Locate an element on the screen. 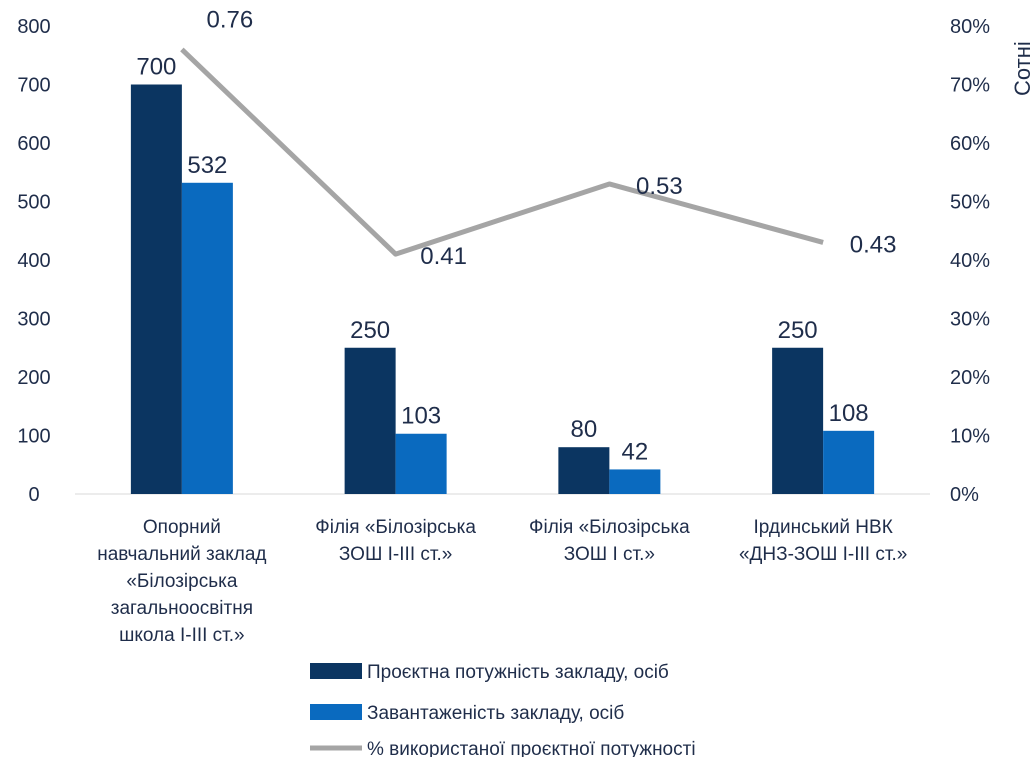 Image resolution: width=1034 pixels, height=757 pixels. legend-label: Завантаженість закладу, осіб is located at coordinates (495, 713).